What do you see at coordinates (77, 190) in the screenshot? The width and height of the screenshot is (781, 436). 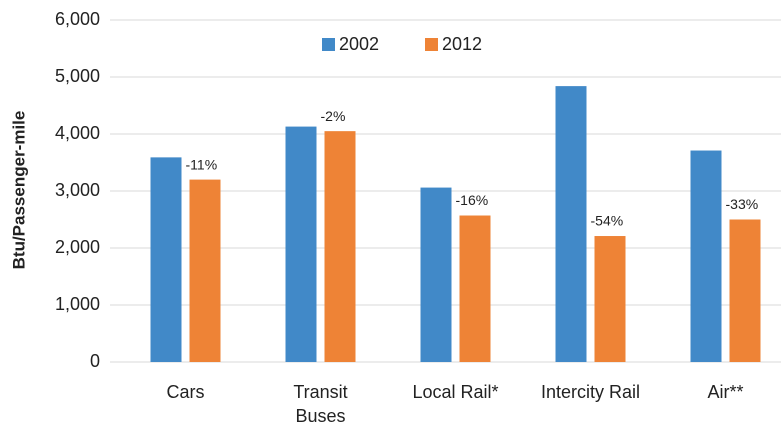 I see `y-tick-label: 3,000` at bounding box center [77, 190].